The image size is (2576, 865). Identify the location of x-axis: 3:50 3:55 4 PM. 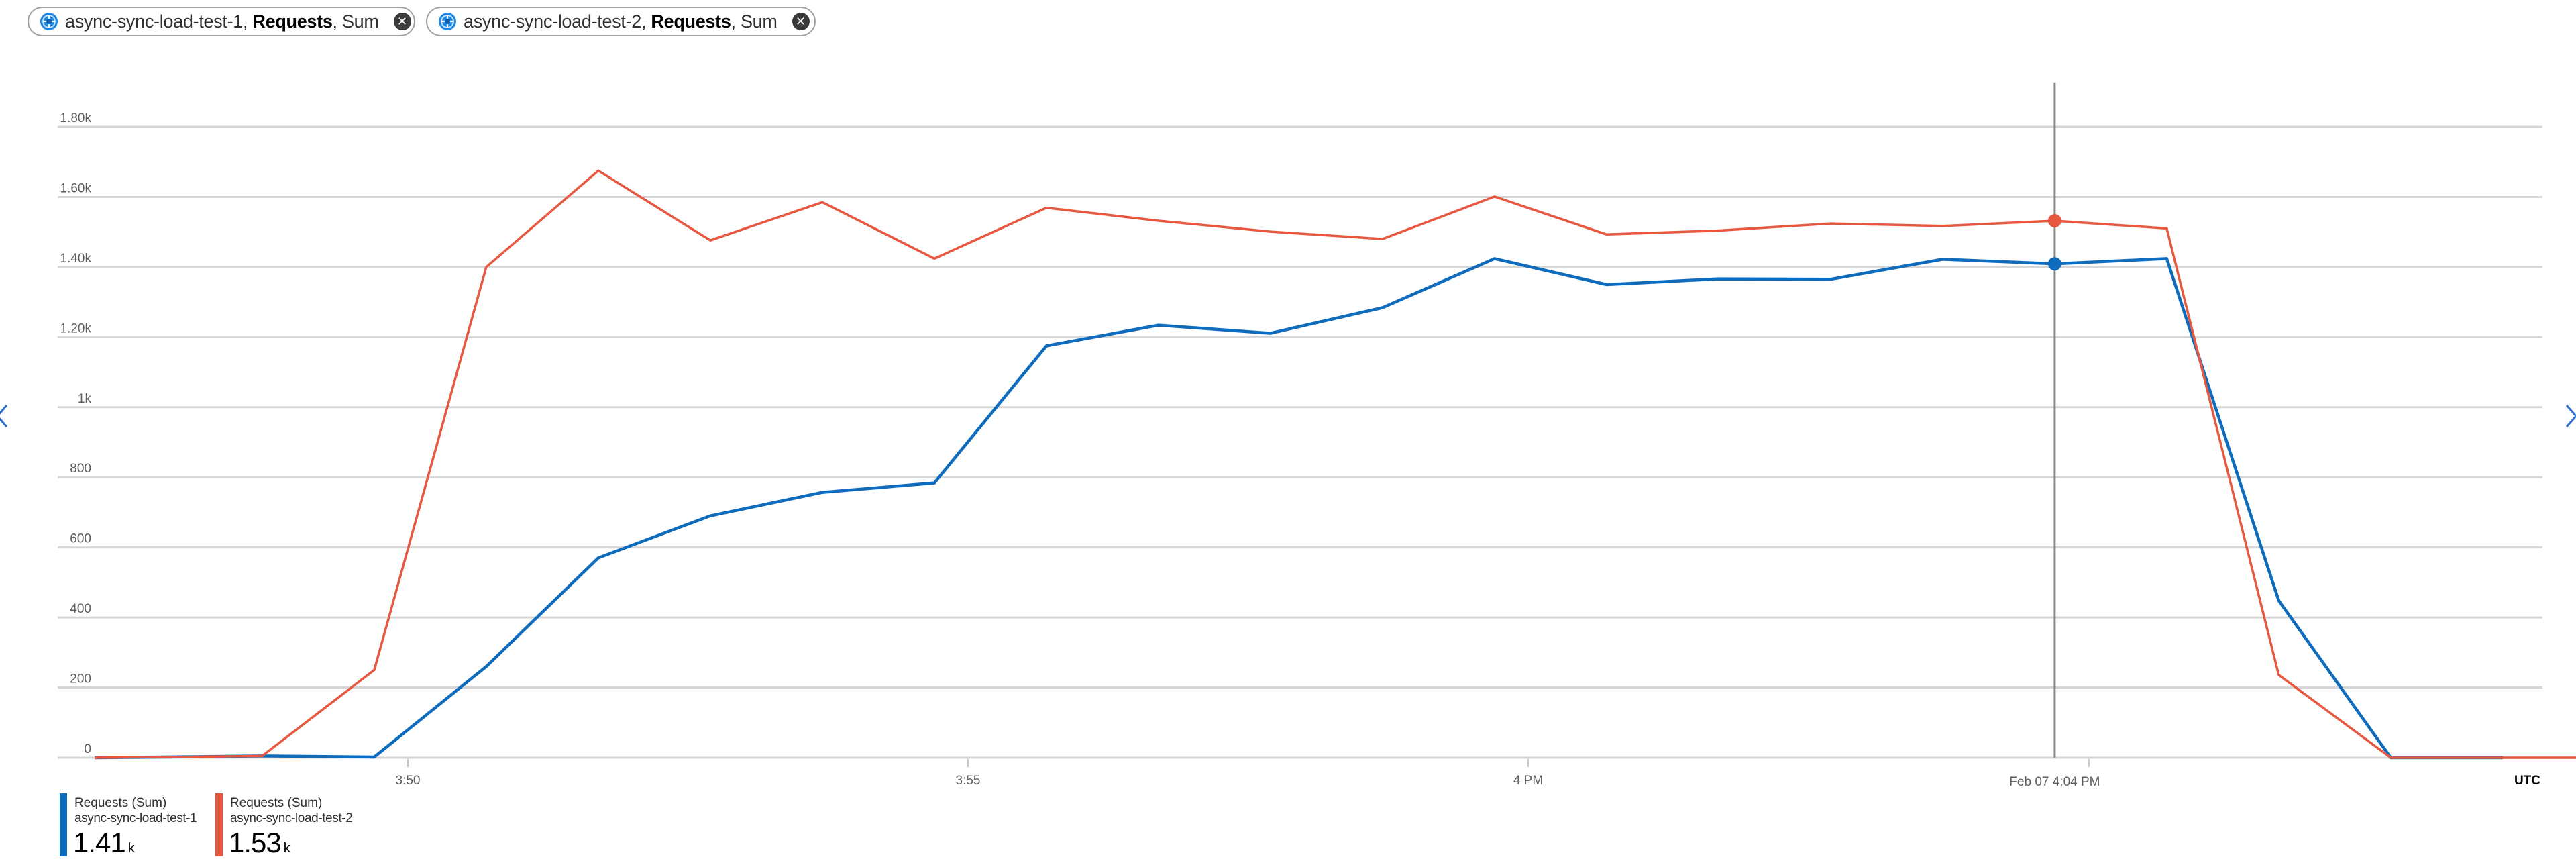
(969, 773).